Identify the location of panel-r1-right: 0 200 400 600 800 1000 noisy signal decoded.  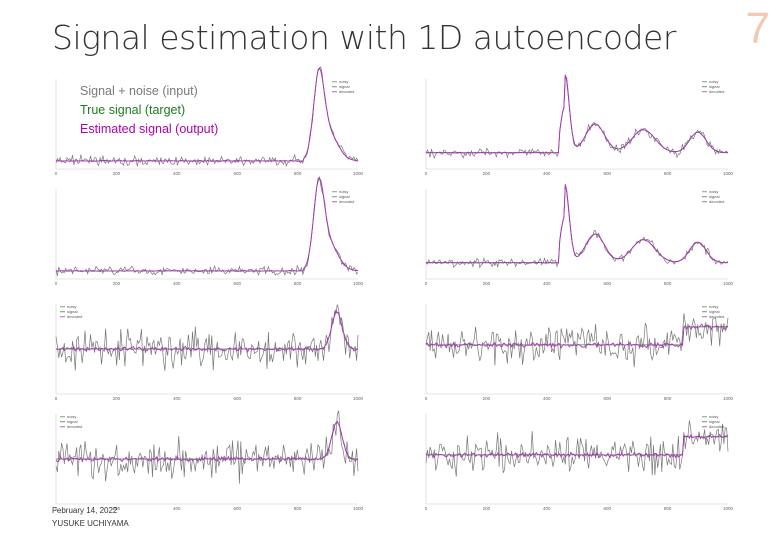
(580, 125).